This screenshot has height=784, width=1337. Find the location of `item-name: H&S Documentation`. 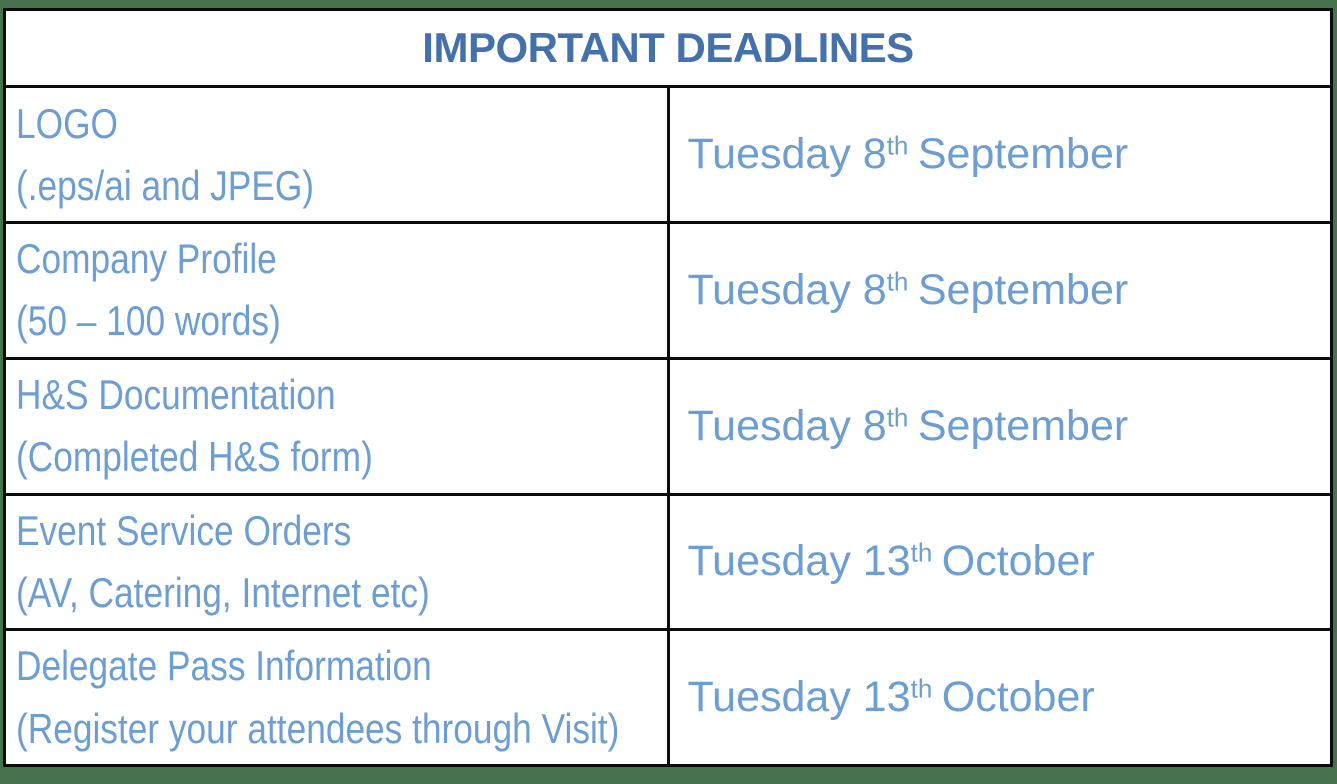

item-name: H&S Documentation is located at coordinates (176, 394).